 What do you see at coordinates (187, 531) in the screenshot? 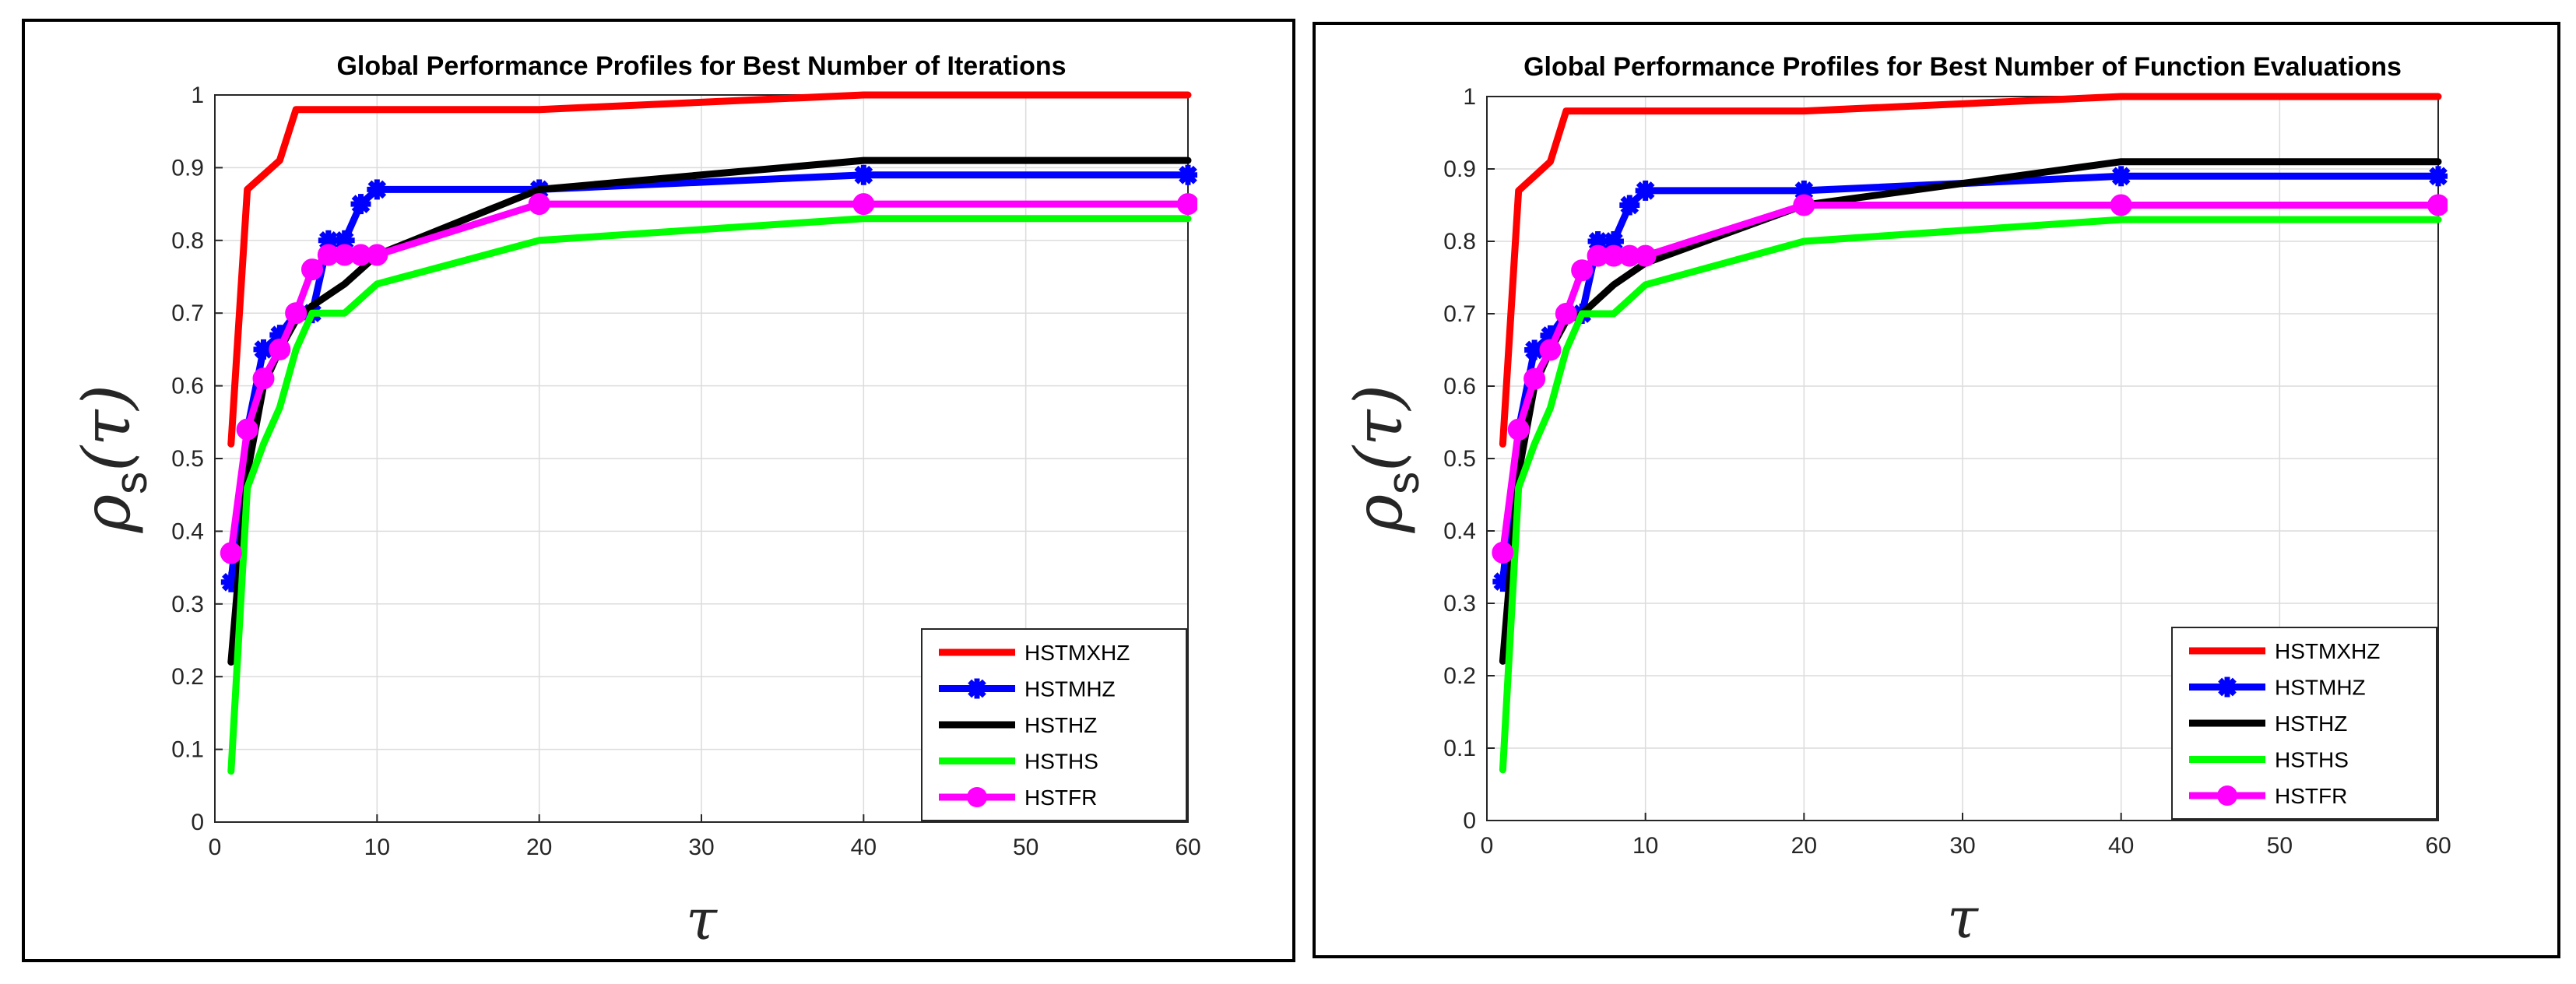
I see `y-tick-label: 0.4` at bounding box center [187, 531].